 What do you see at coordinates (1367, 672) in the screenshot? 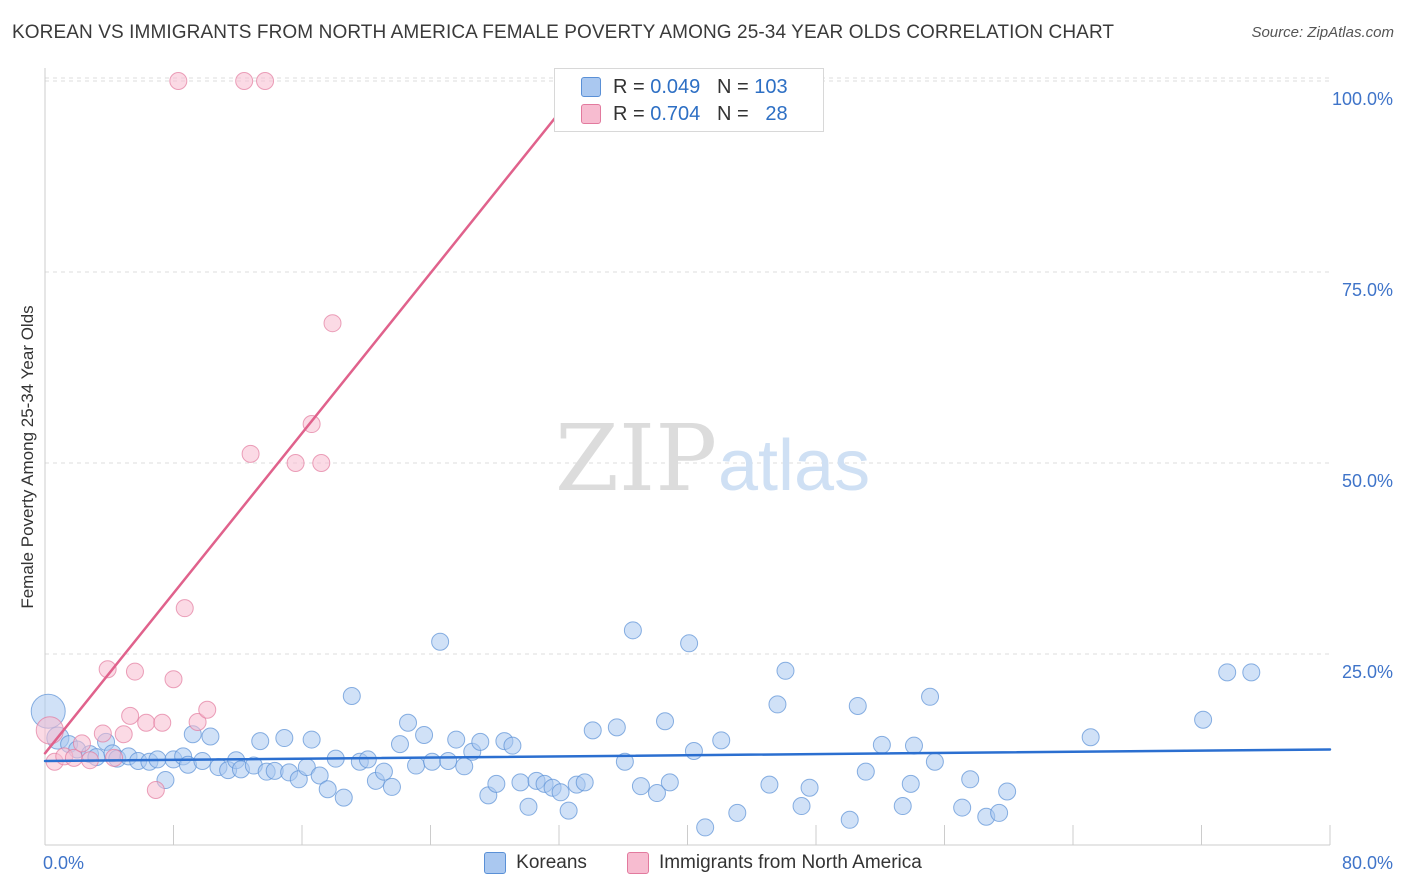
I see `y-tick-label: 25.0%` at bounding box center [1367, 672].